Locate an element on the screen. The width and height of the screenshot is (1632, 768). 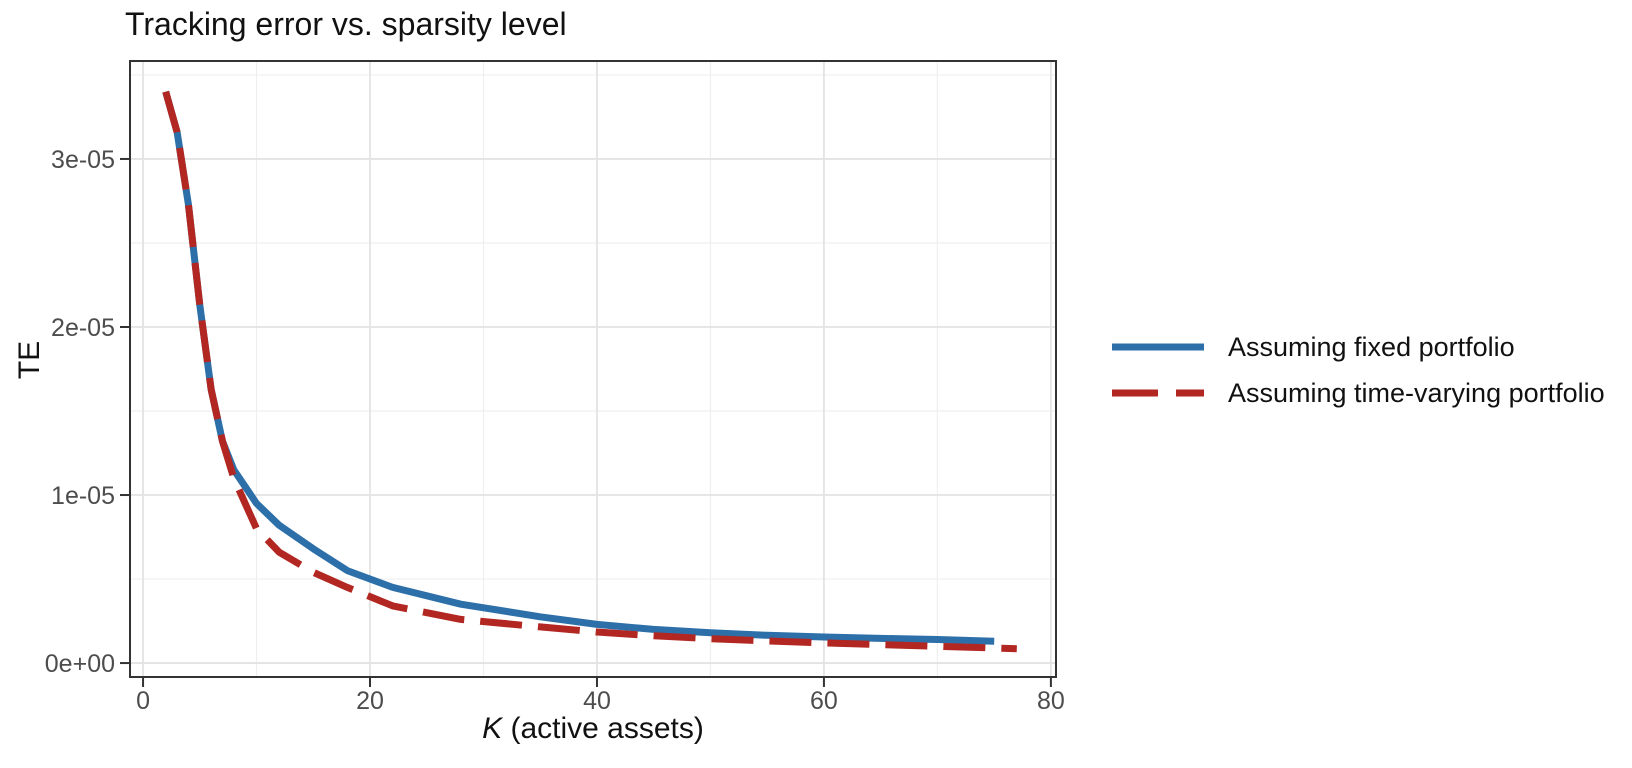
legend-label: Assuming time-varying portfolio is located at coordinates (1416, 392).